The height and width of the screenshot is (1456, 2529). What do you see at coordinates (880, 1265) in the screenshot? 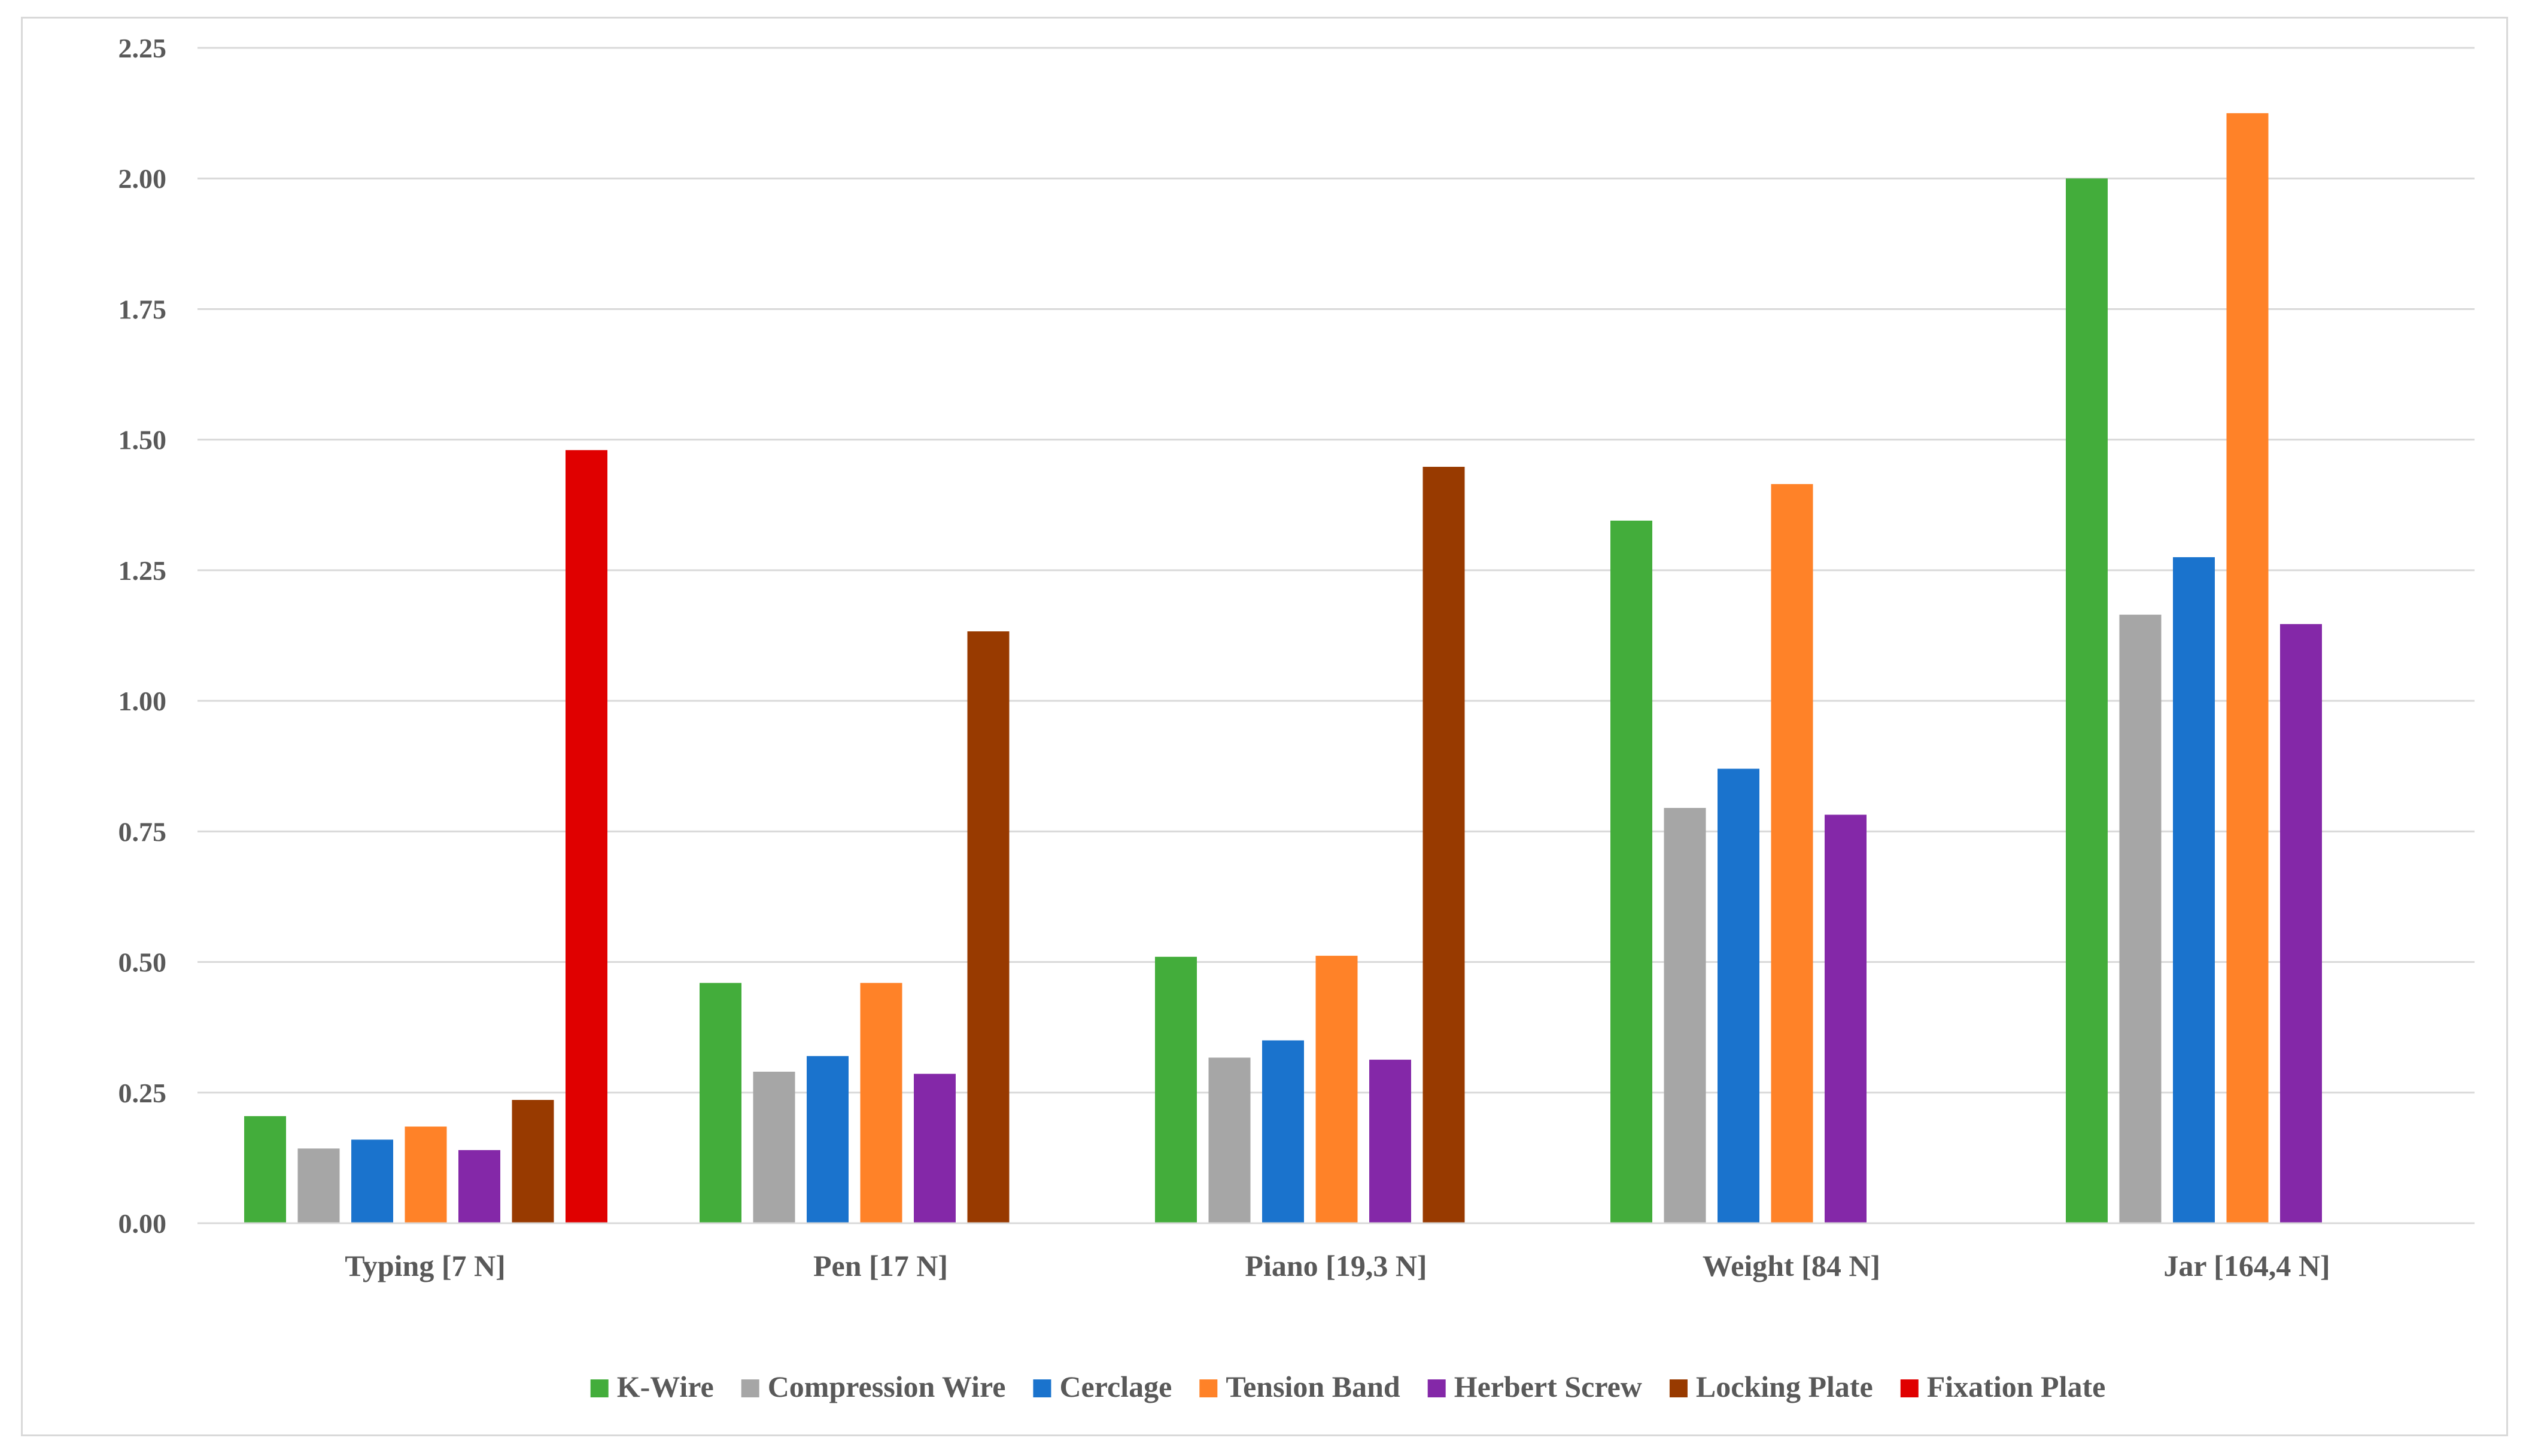
I see `x-category-label: Pen [17 N]` at bounding box center [880, 1265].